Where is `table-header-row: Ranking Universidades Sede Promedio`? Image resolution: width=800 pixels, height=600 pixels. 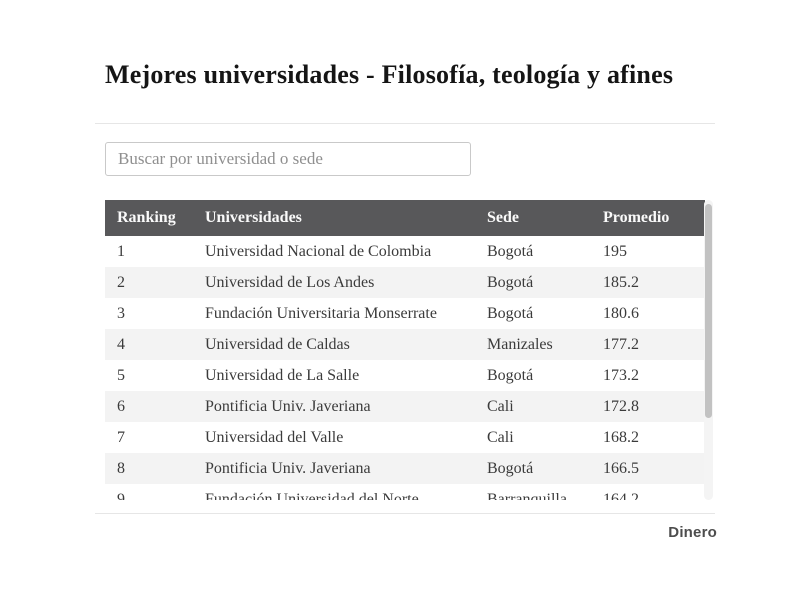
table-header-row: Ranking Universidades Sede Promedio is located at coordinates (405, 218).